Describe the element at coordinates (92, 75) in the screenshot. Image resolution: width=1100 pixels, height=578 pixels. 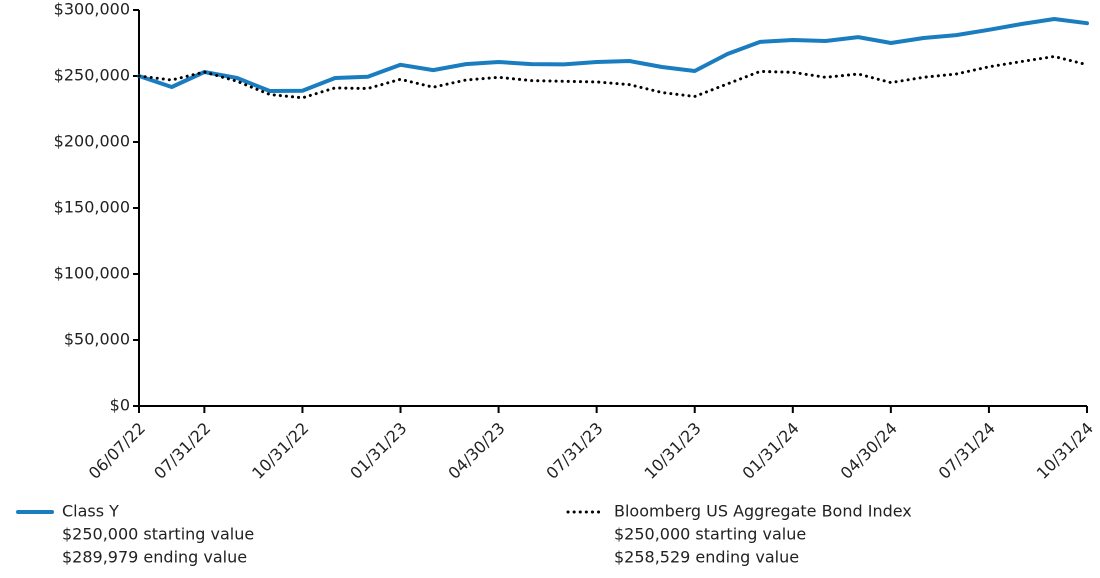
I see `y-tick-label: $250,000` at that location.